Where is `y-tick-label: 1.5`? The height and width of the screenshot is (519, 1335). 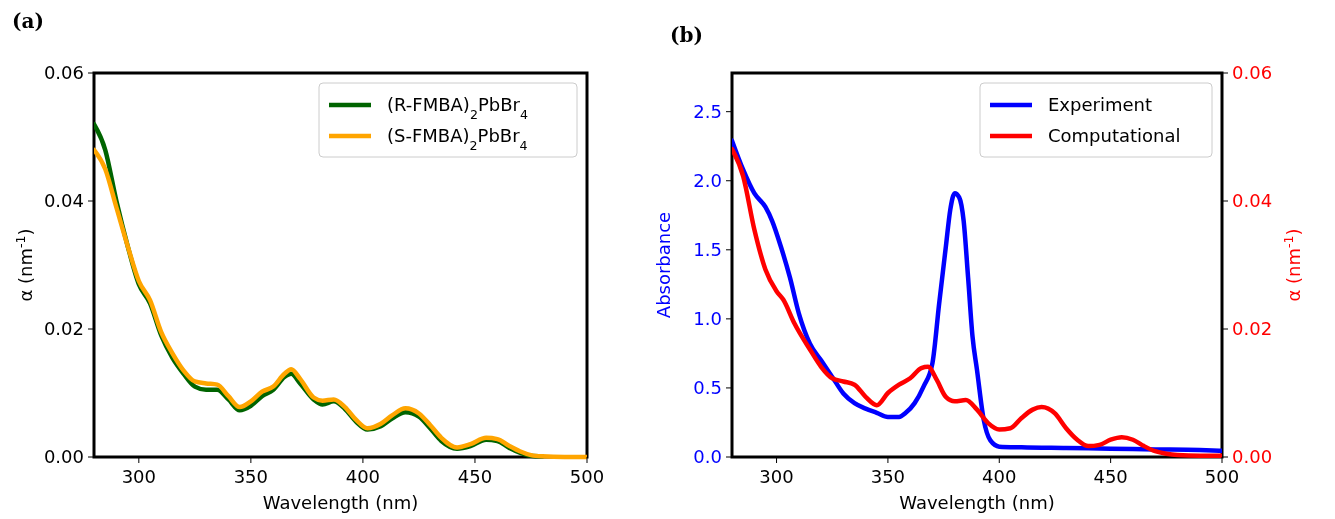 y-tick-label: 1.5 is located at coordinates (707, 250).